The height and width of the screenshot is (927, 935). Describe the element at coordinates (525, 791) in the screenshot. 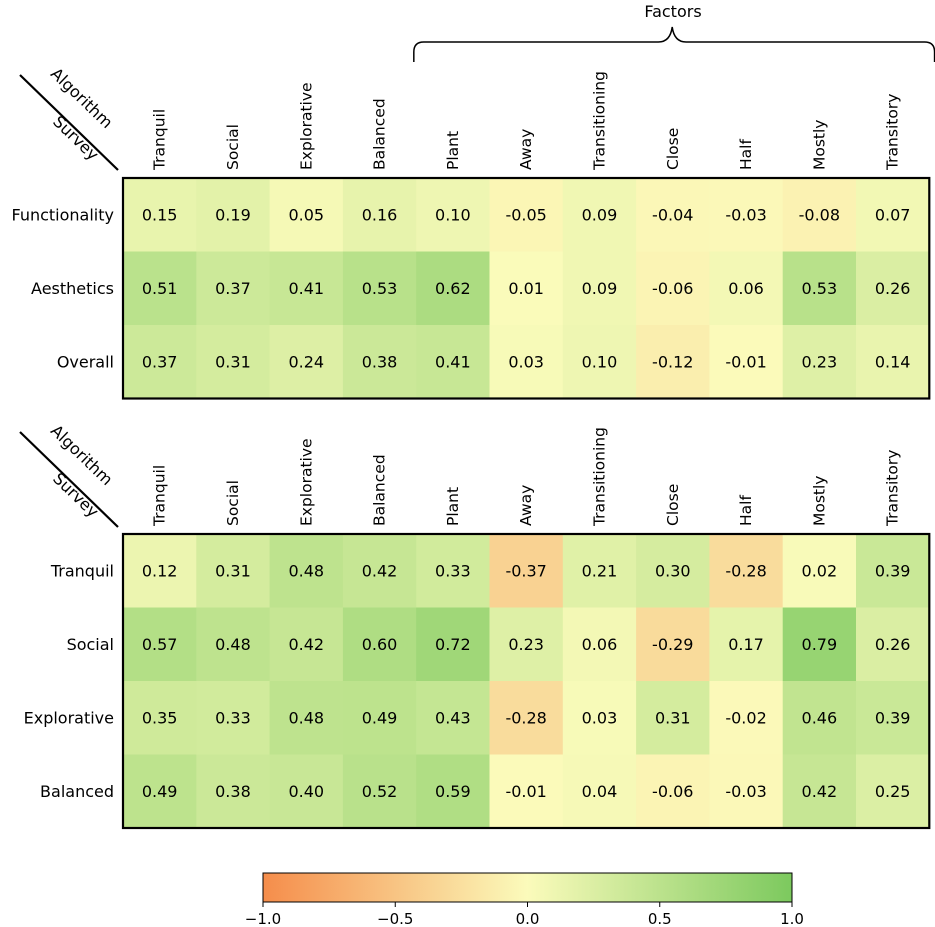

I see `cell-value-label: -0.01` at that location.